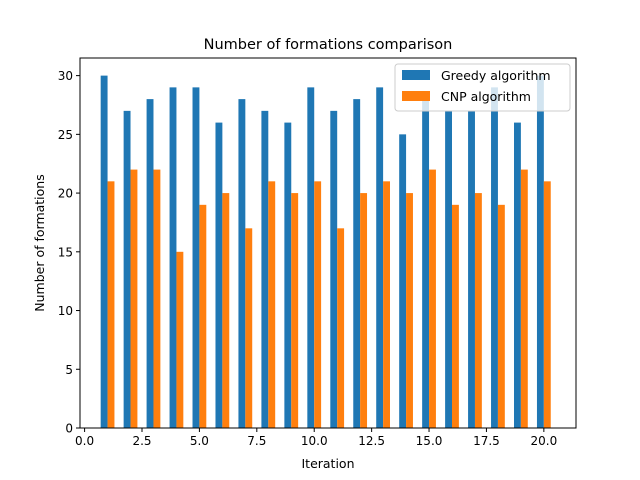 This screenshot has height=480, width=640. I want to click on y-axis: 0 5 10 15 20 25 30, so click(69, 252).